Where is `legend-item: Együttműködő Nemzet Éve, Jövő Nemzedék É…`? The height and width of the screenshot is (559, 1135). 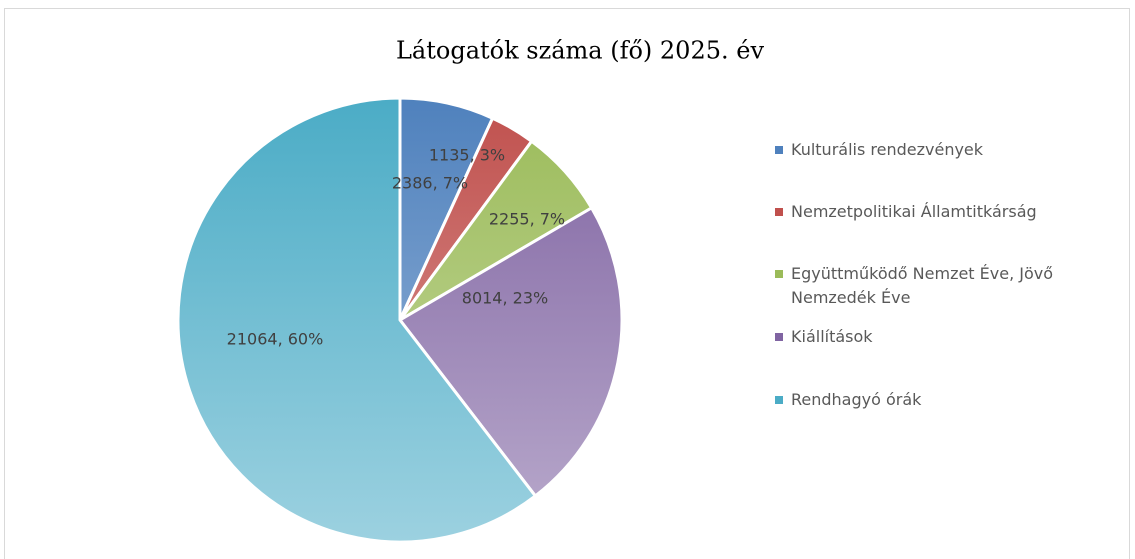
legend-item: Együttműködő Nemzet Éve, Jövő Nemzedék É… is located at coordinates (930, 286).